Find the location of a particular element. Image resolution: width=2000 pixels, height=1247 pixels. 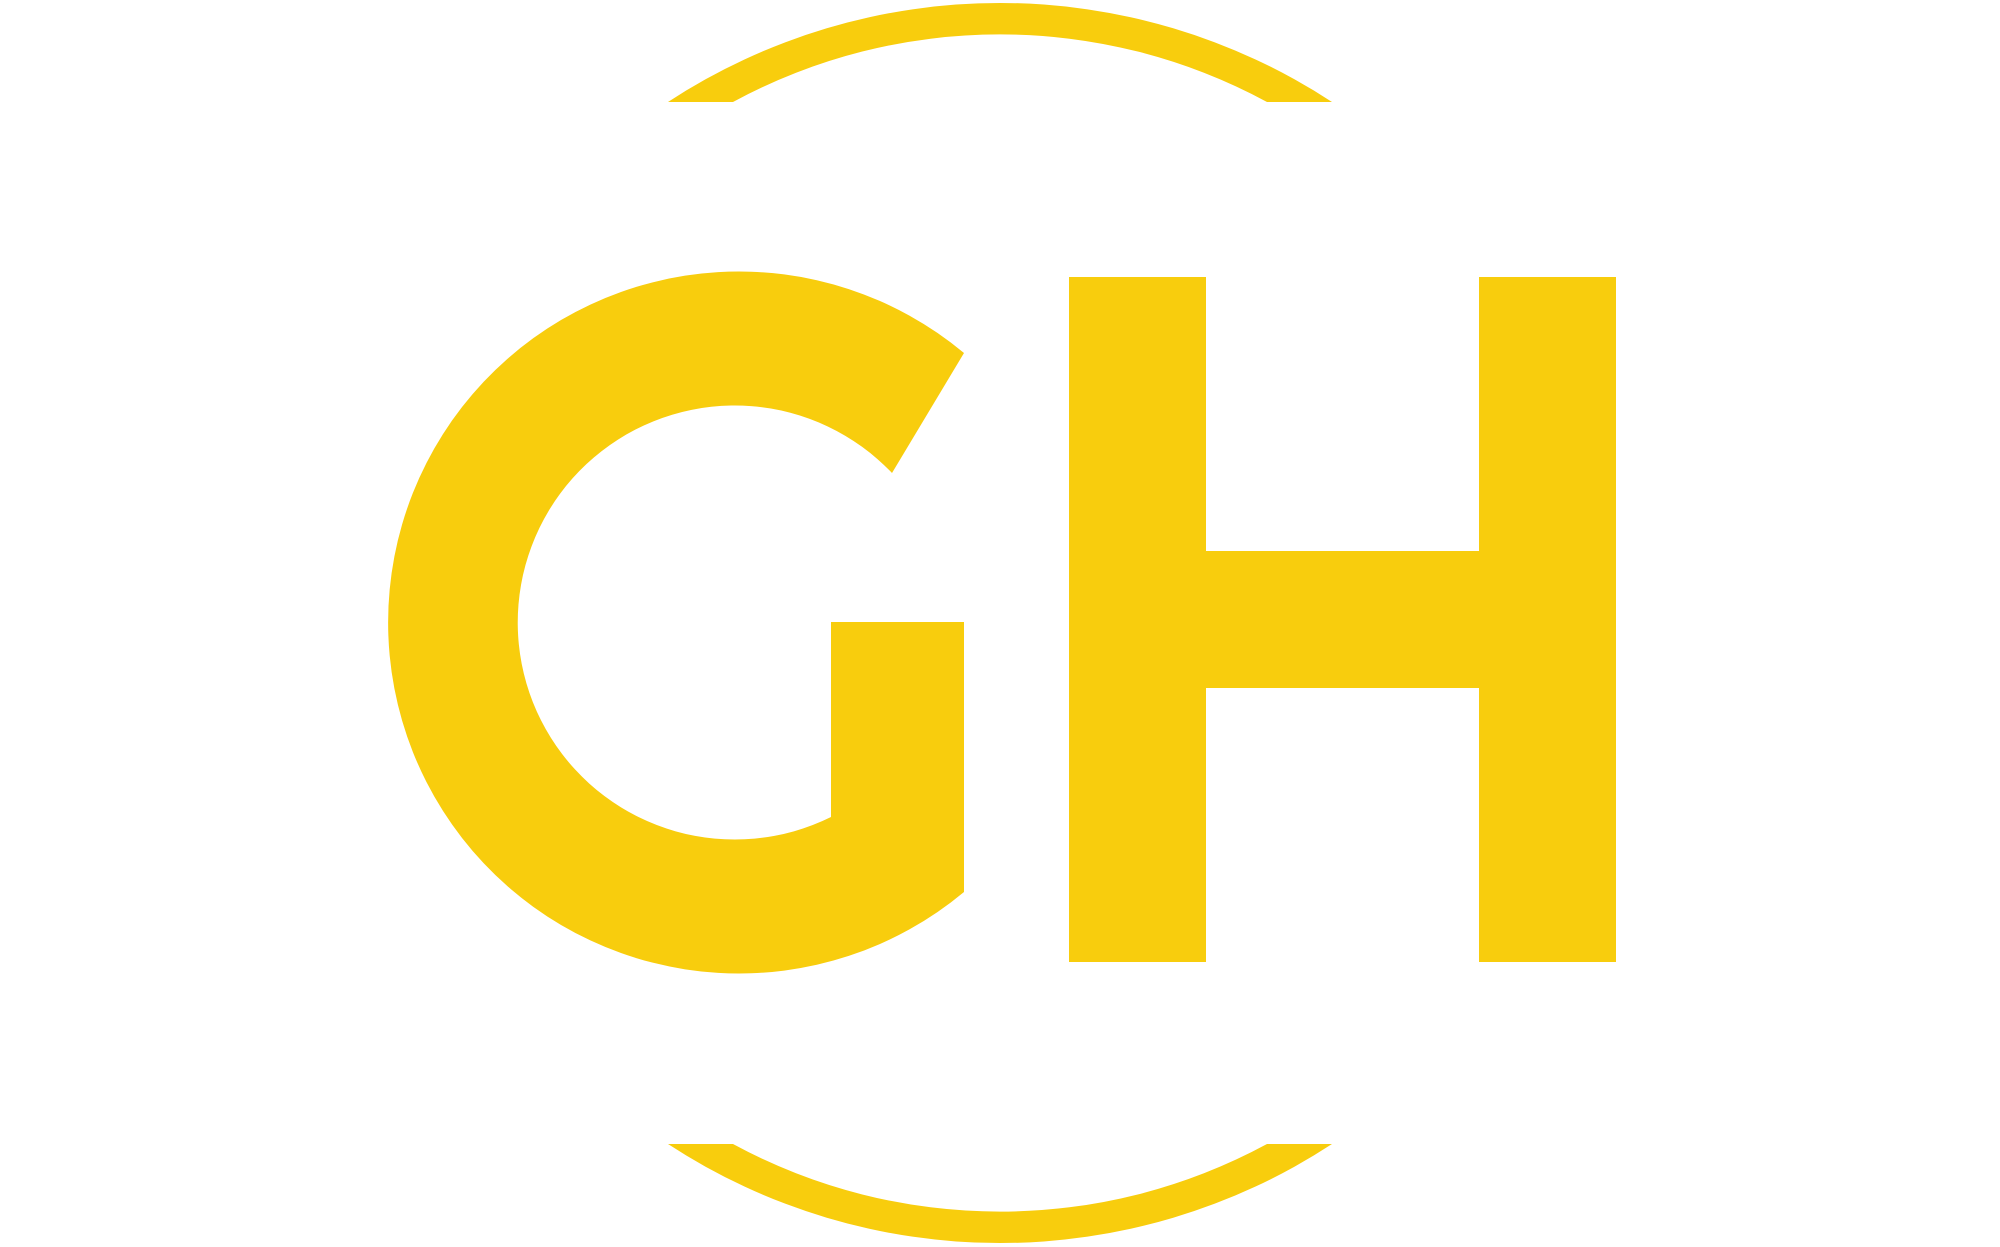

ring-arc-bottom is located at coordinates (1000, 1194).